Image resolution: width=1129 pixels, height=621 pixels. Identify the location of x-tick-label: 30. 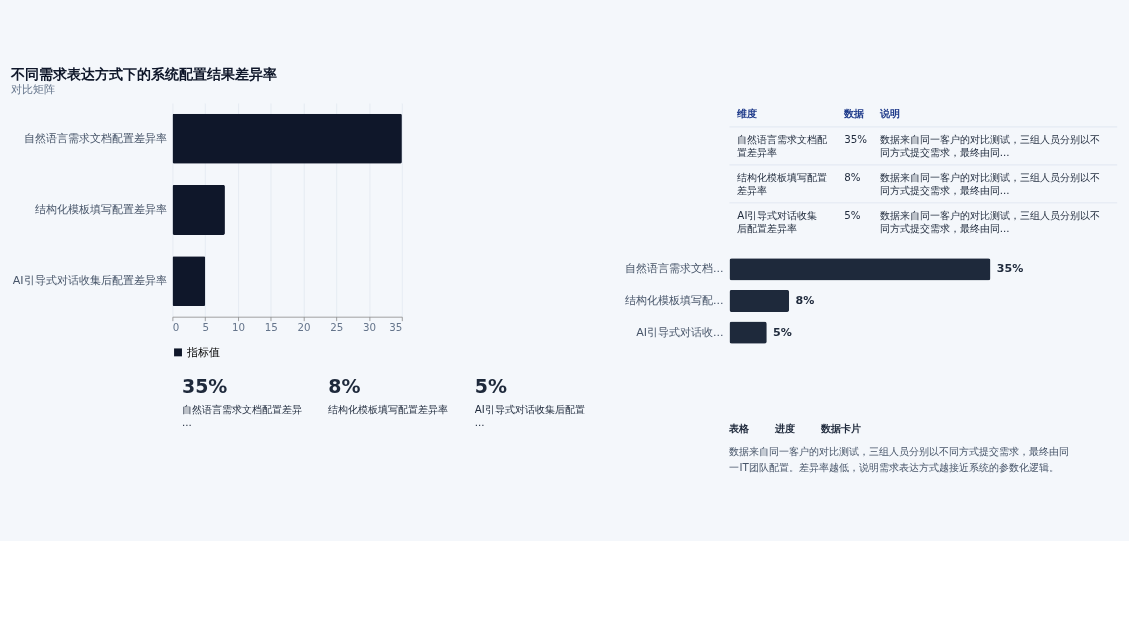
(369, 326).